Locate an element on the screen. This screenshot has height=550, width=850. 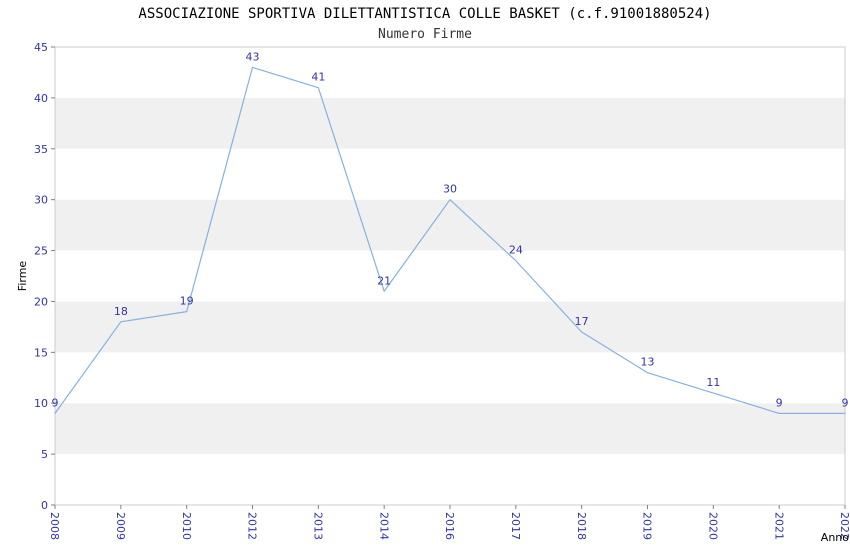
x-tick-label: 2022 is located at coordinates (844, 526).